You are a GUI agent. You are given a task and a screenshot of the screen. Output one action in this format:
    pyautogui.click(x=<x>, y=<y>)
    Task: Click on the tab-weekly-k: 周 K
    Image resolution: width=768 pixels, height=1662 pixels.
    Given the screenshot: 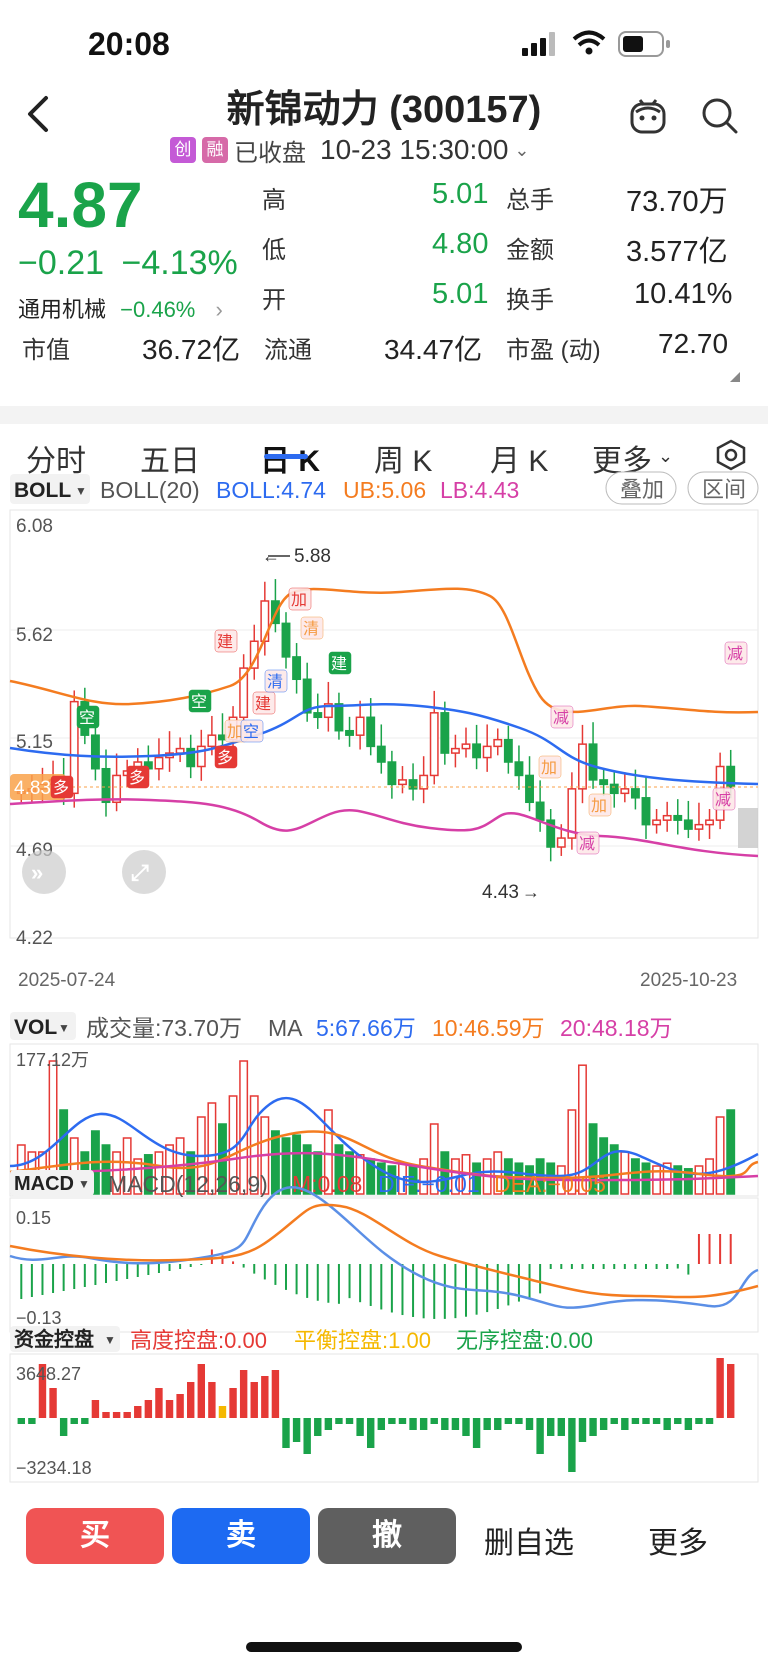 What is the action you would take?
    pyautogui.click(x=403, y=461)
    